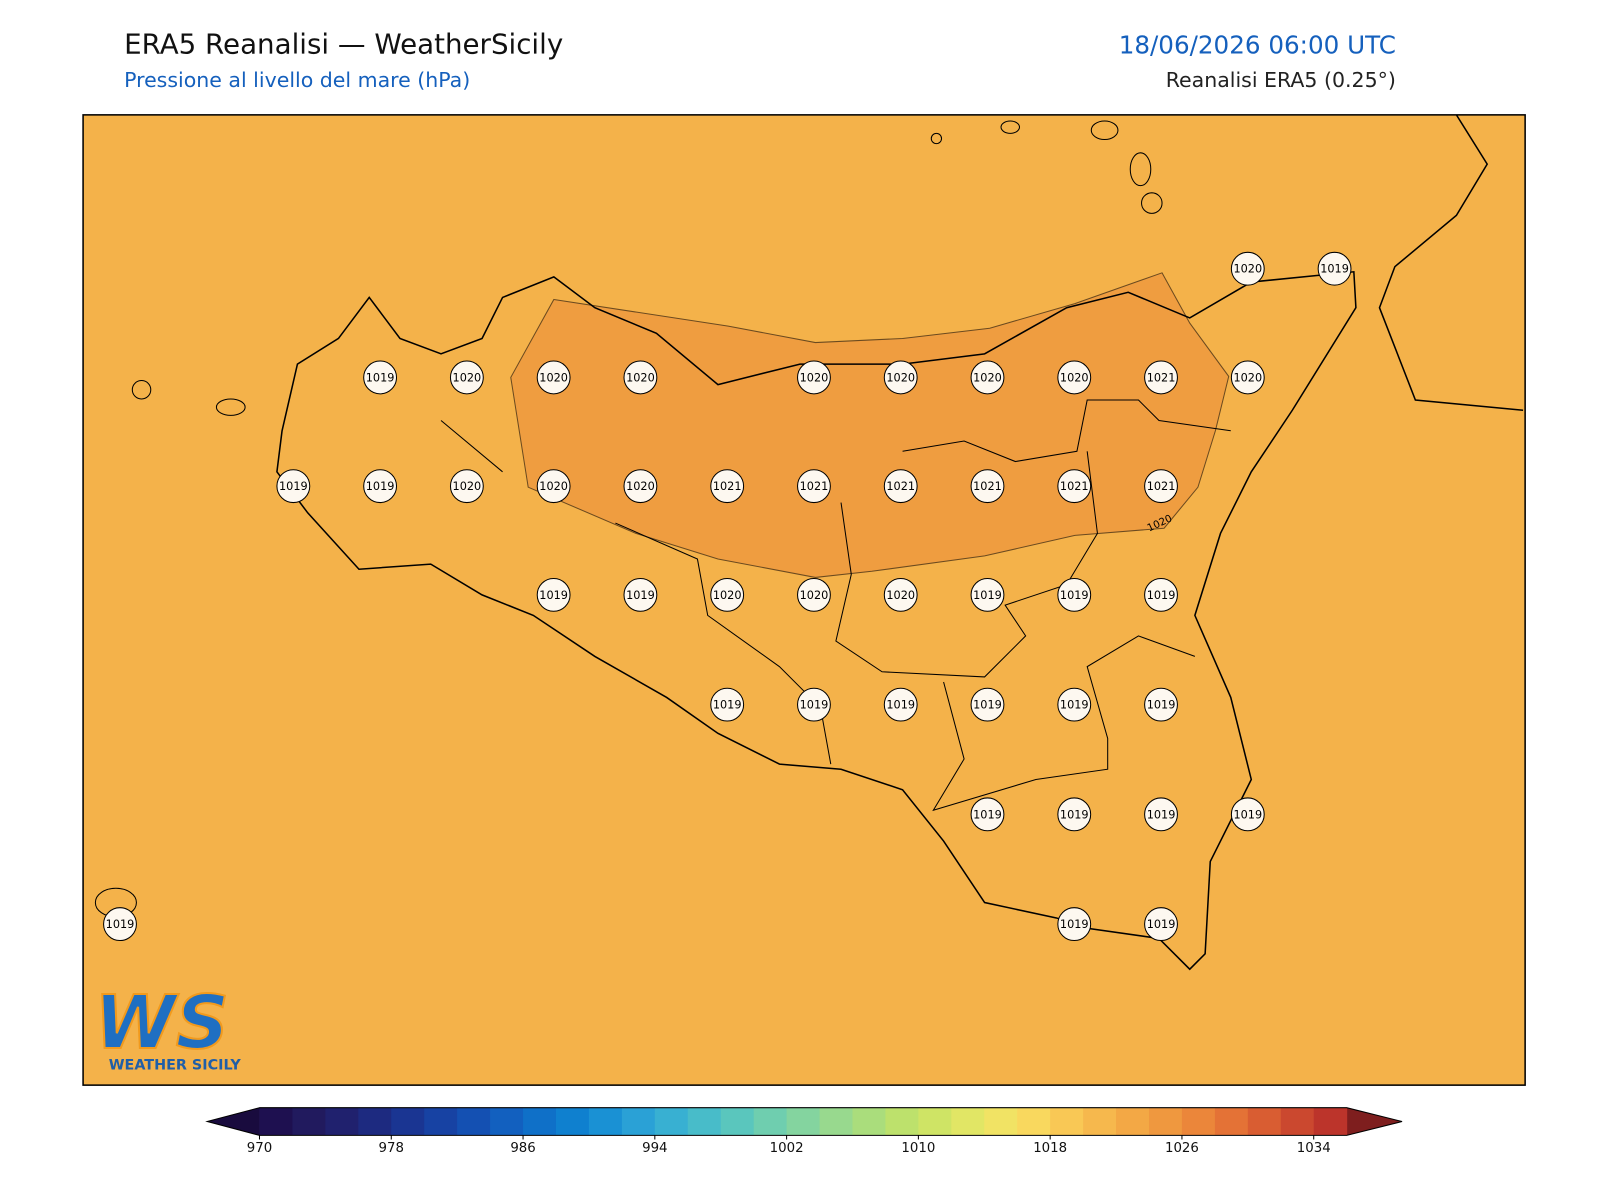 This screenshot has width=1600, height=1200. What do you see at coordinates (259, 1148) in the screenshot?
I see `colorbar-tick-label: 970` at bounding box center [259, 1148].